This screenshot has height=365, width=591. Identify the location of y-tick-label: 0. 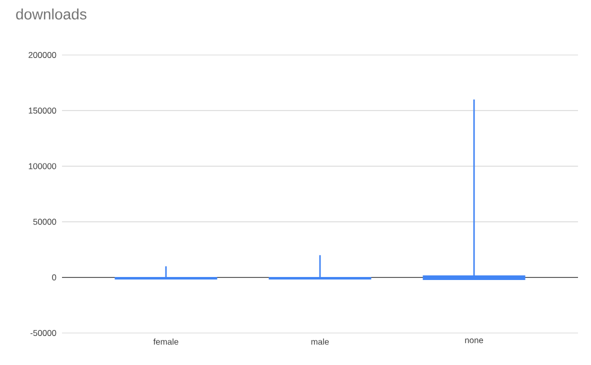
(54, 277).